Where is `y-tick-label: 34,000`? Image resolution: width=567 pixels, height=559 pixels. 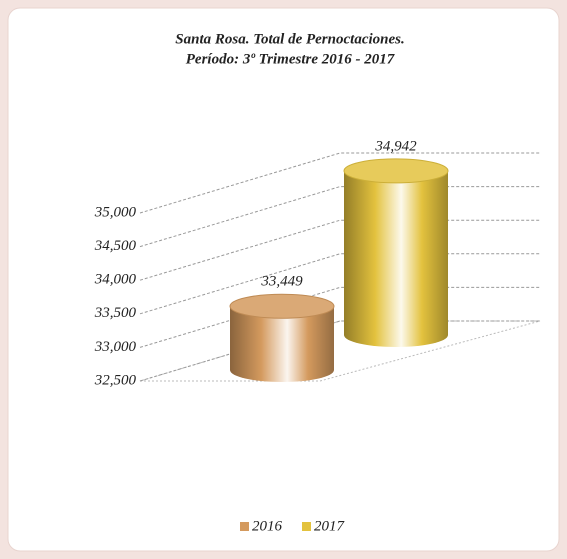 y-tick-label: 34,000 is located at coordinates (115, 280).